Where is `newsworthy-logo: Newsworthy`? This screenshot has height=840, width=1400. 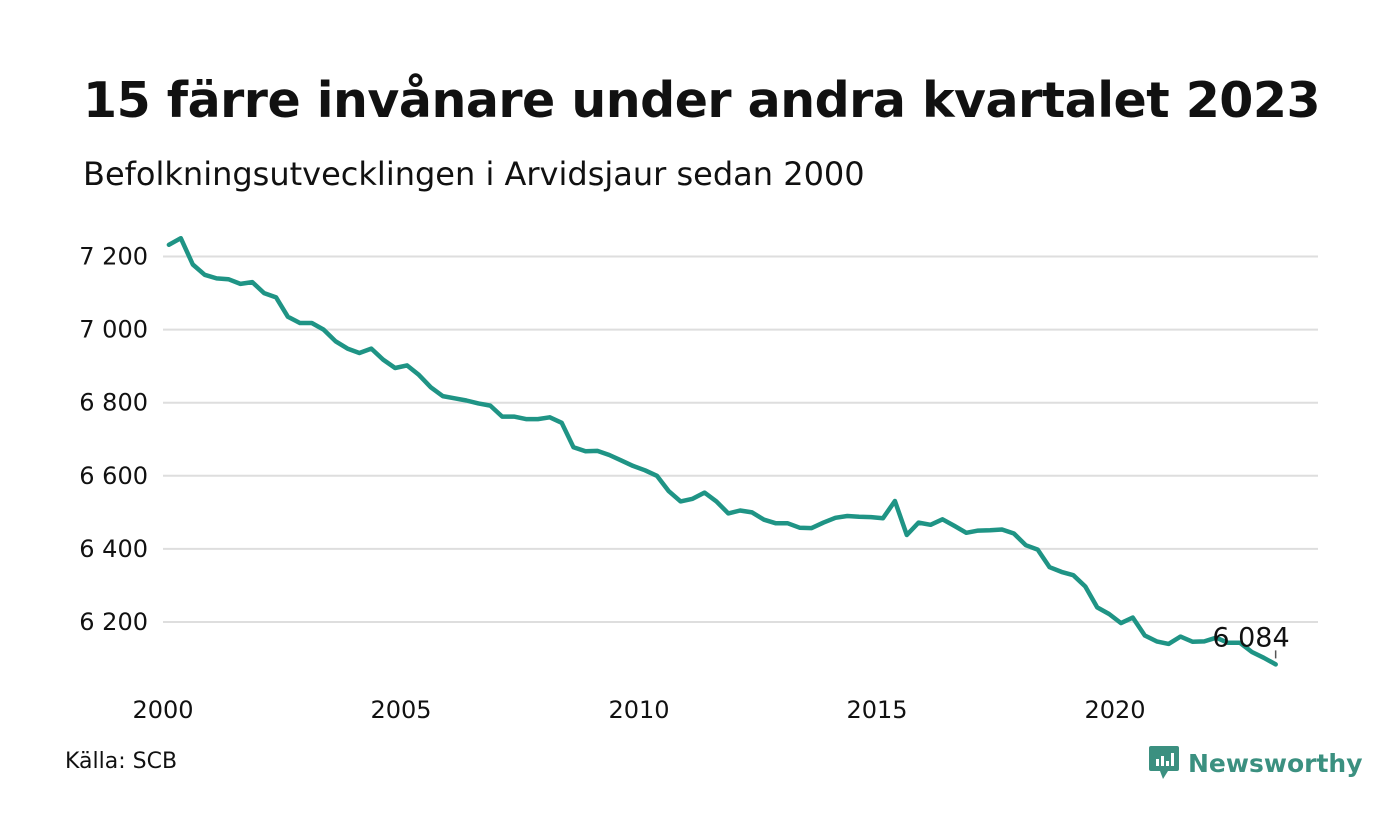 newsworthy-logo: Newsworthy is located at coordinates (1255, 763).